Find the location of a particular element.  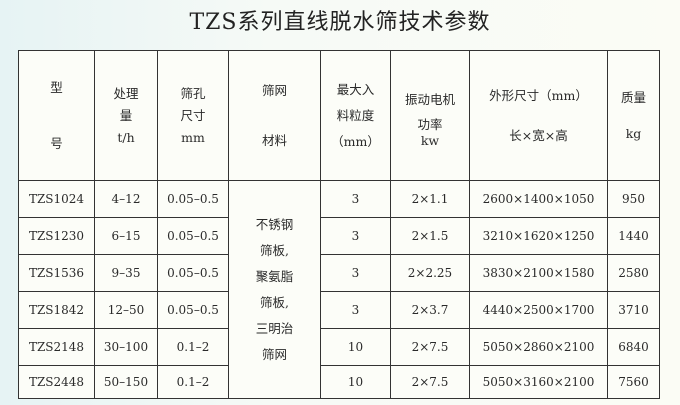

capacity-cell: 12–50 is located at coordinates (126, 310).